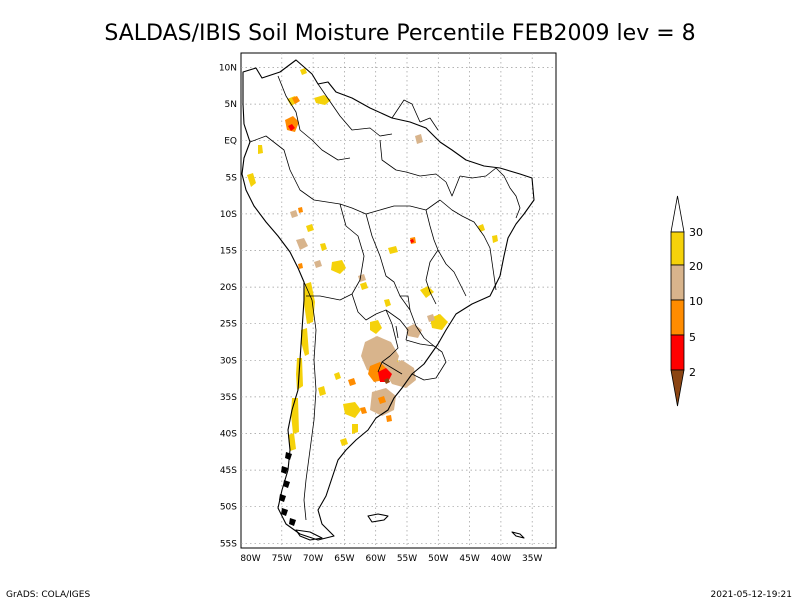  What do you see at coordinates (231, 105) in the screenshot?
I see `lat-tick-label: 5N` at bounding box center [231, 105].